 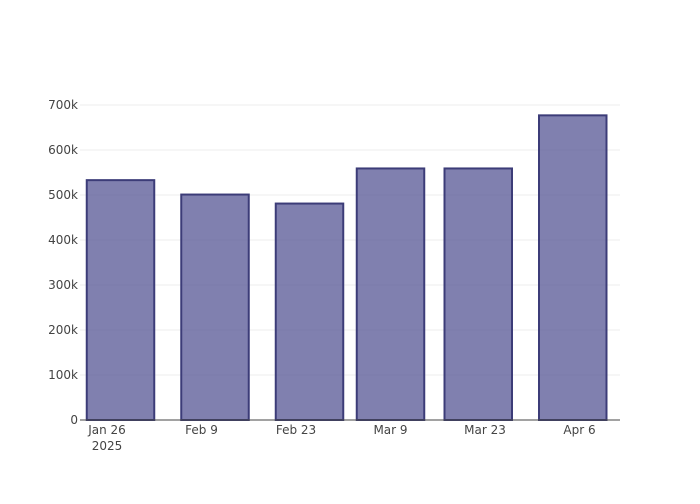 I want to click on y-tick-label: 600k, so click(x=63, y=150).